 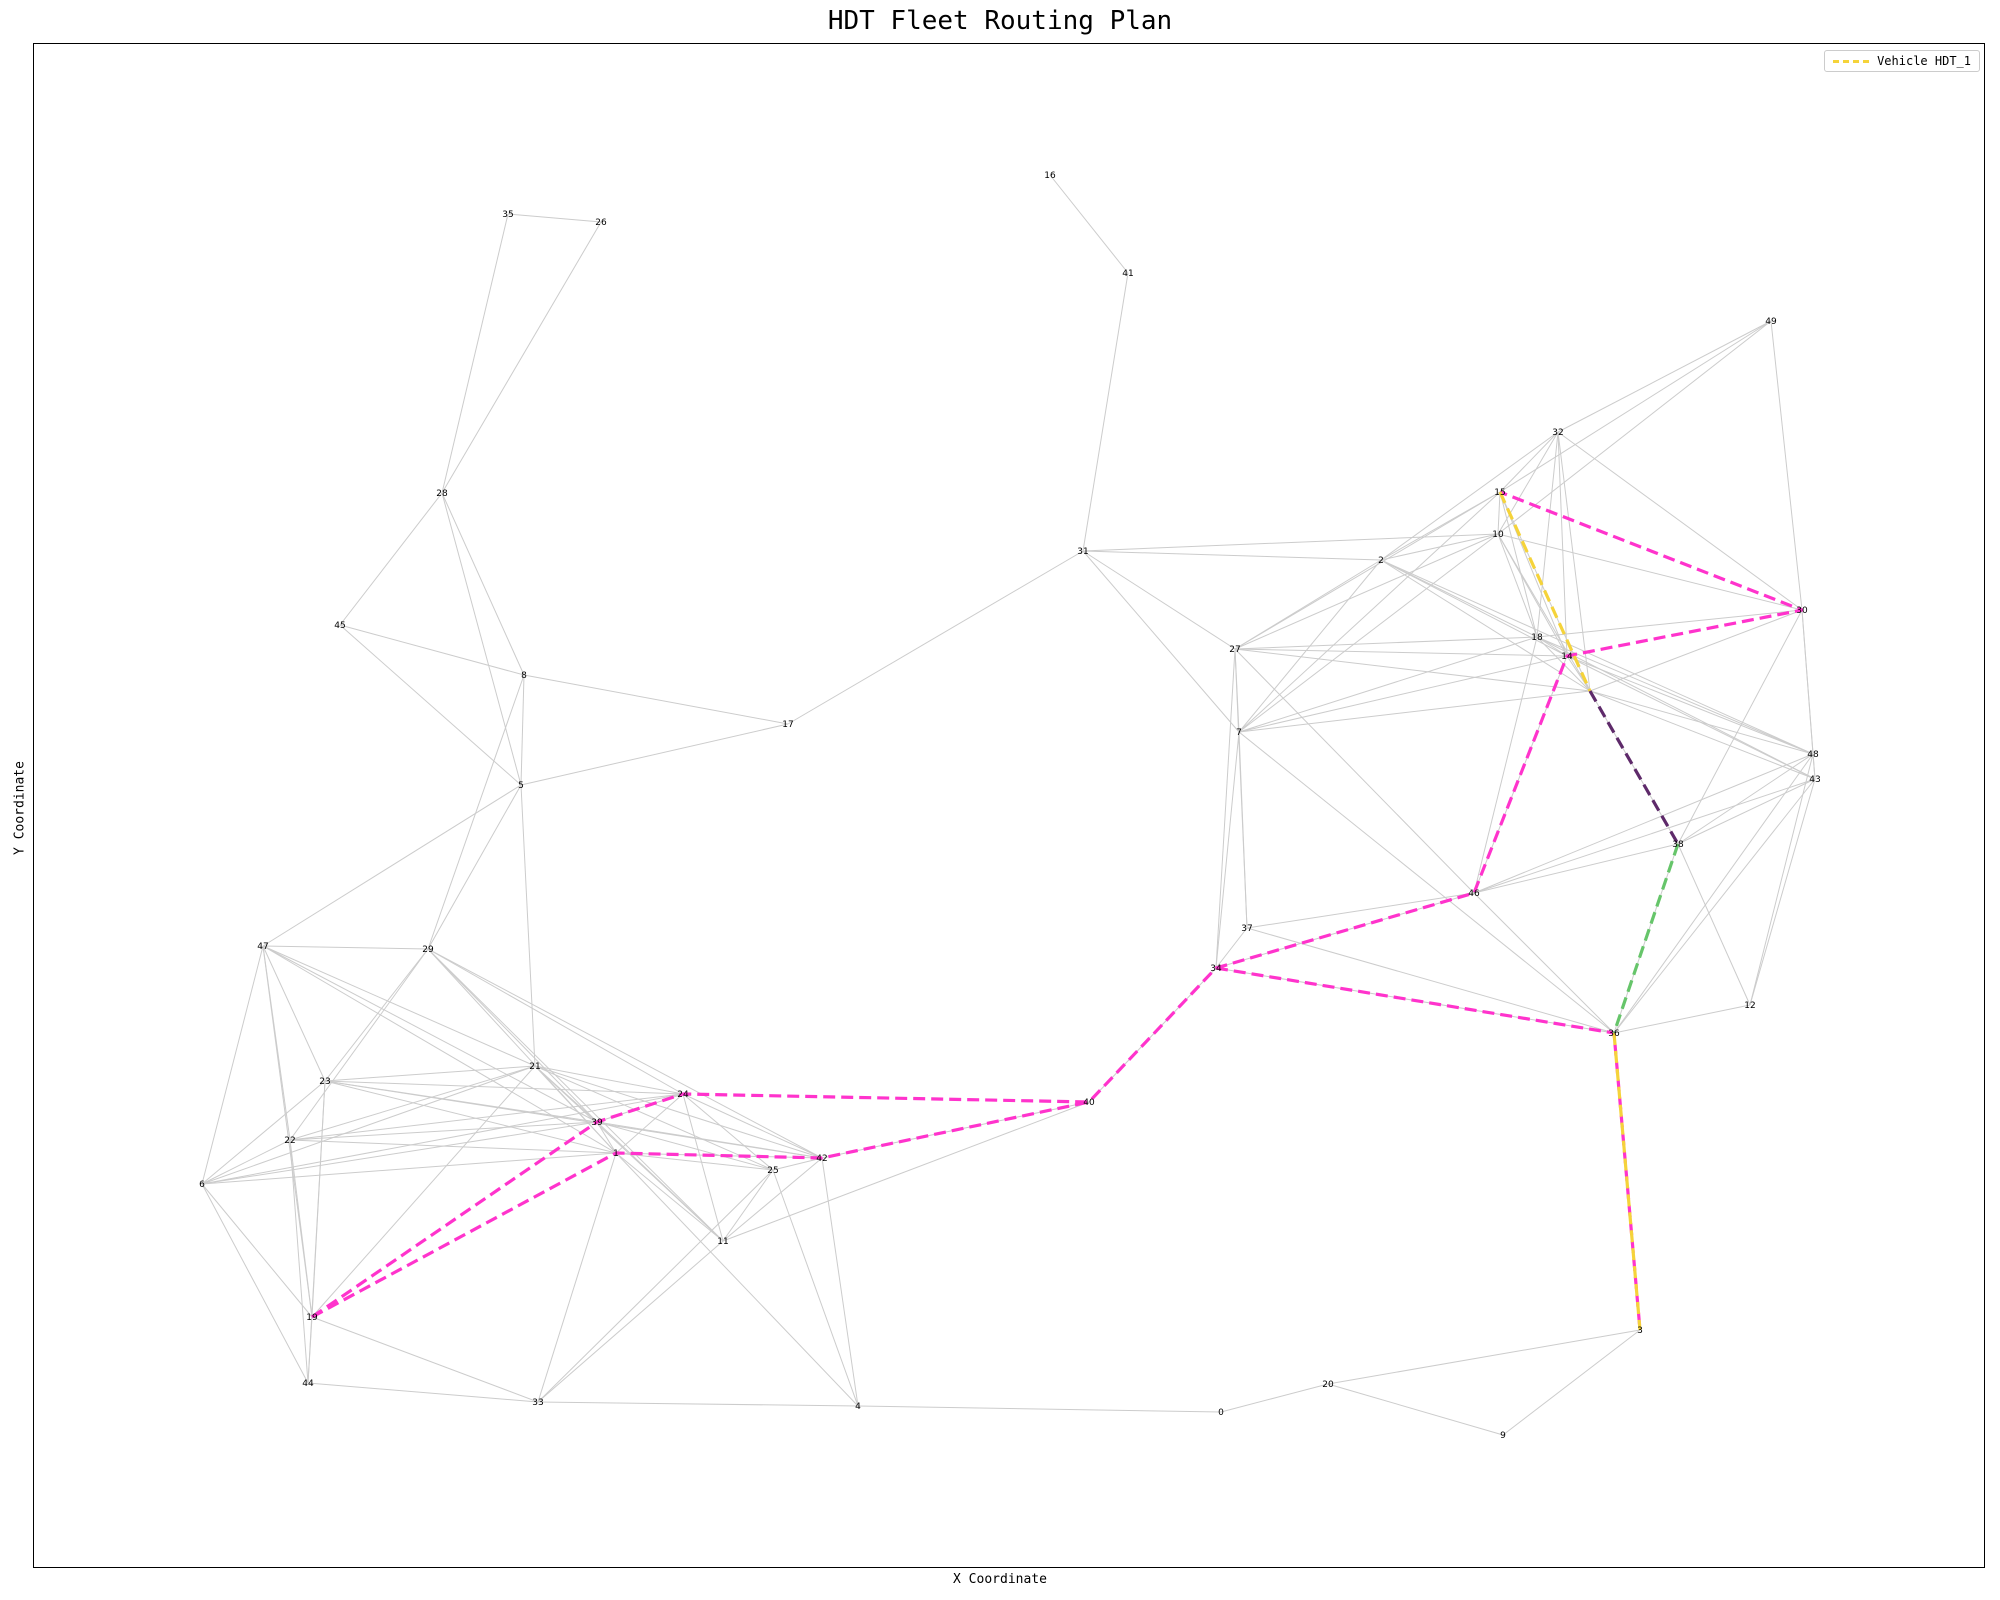 What do you see at coordinates (683, 1095) in the screenshot?
I see `node-label-24: 24` at bounding box center [683, 1095].